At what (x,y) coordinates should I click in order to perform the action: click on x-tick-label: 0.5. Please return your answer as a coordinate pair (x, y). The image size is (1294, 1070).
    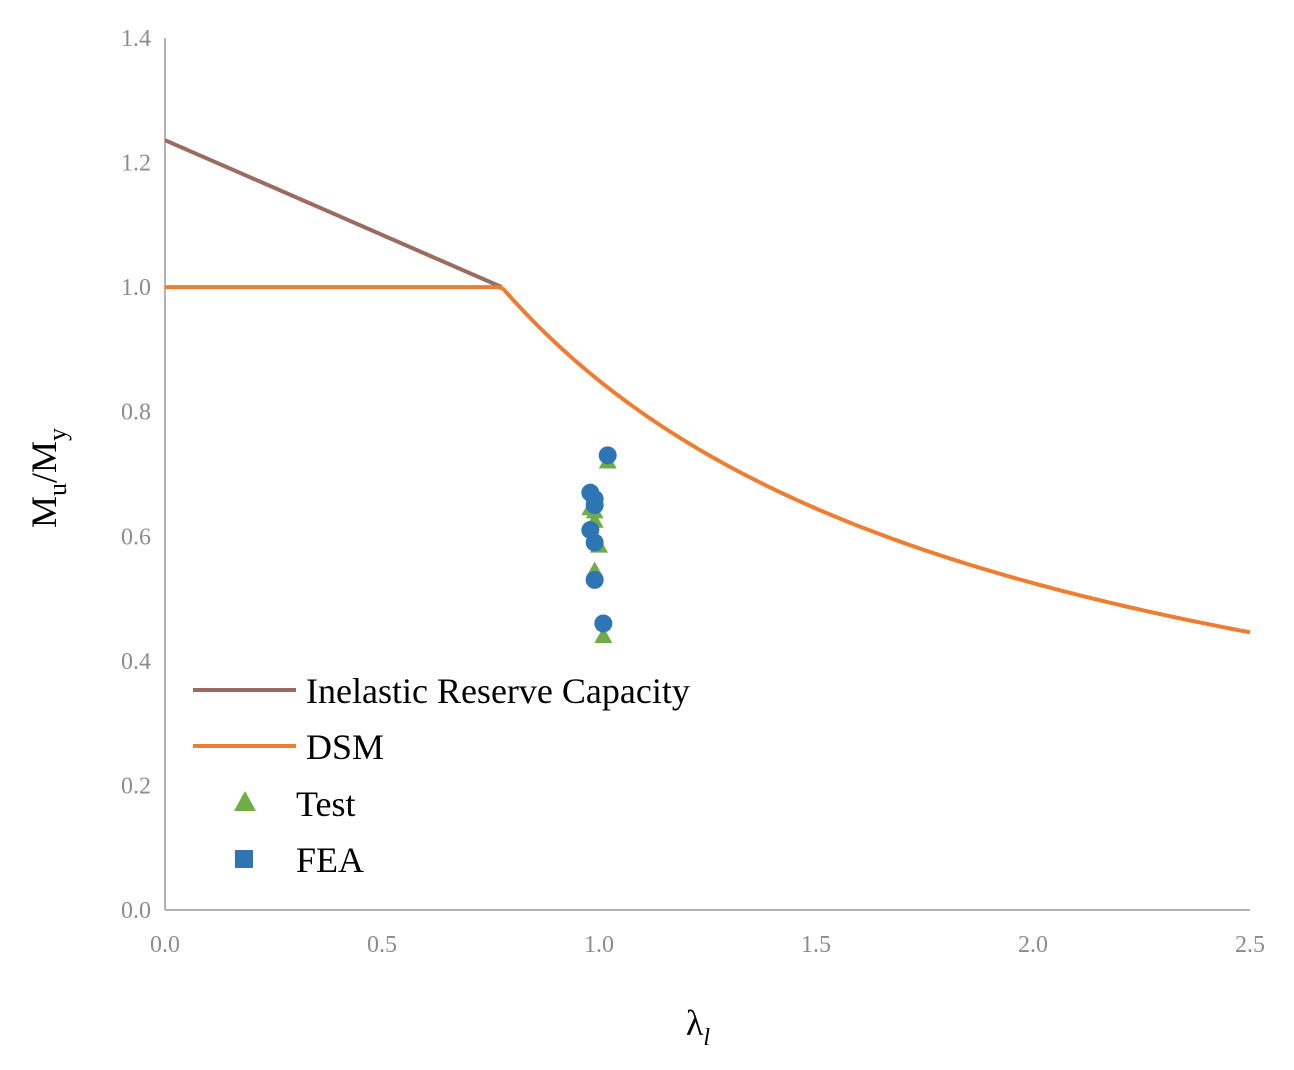
    Looking at the image, I should click on (382, 945).